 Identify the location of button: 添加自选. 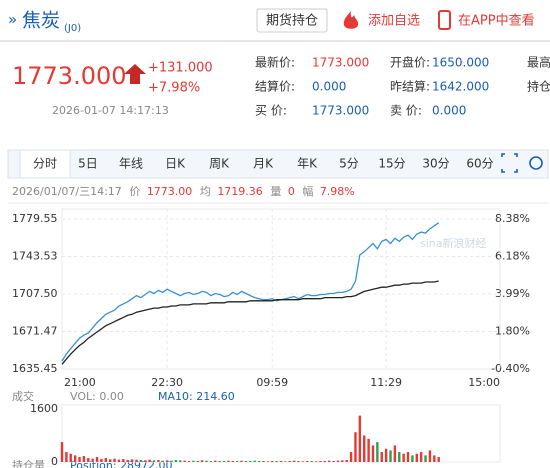
(394, 21).